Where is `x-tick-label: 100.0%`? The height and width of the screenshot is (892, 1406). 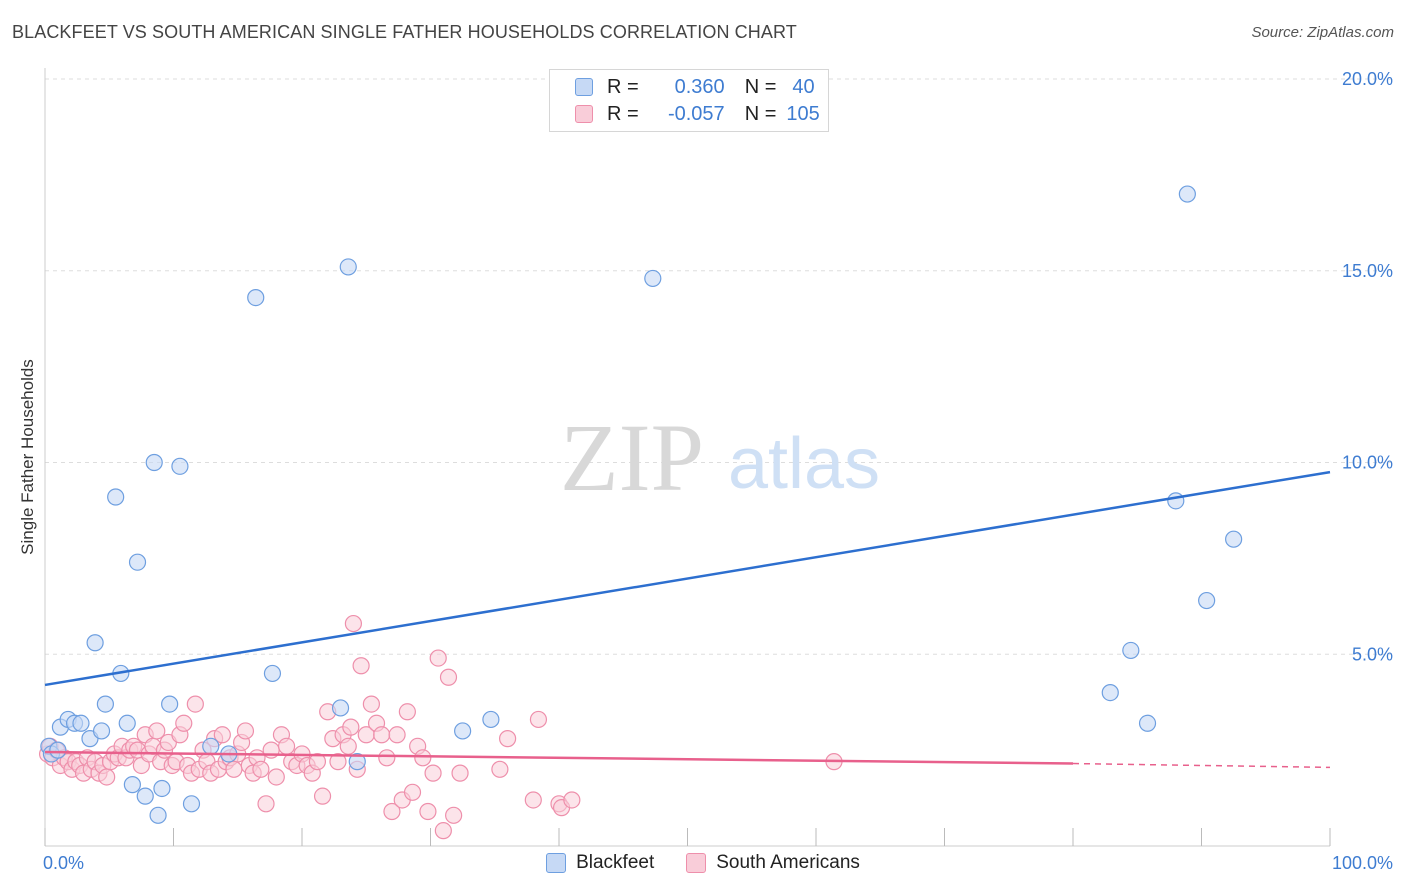
x-tick-label: 100.0% is located at coordinates (1362, 863).